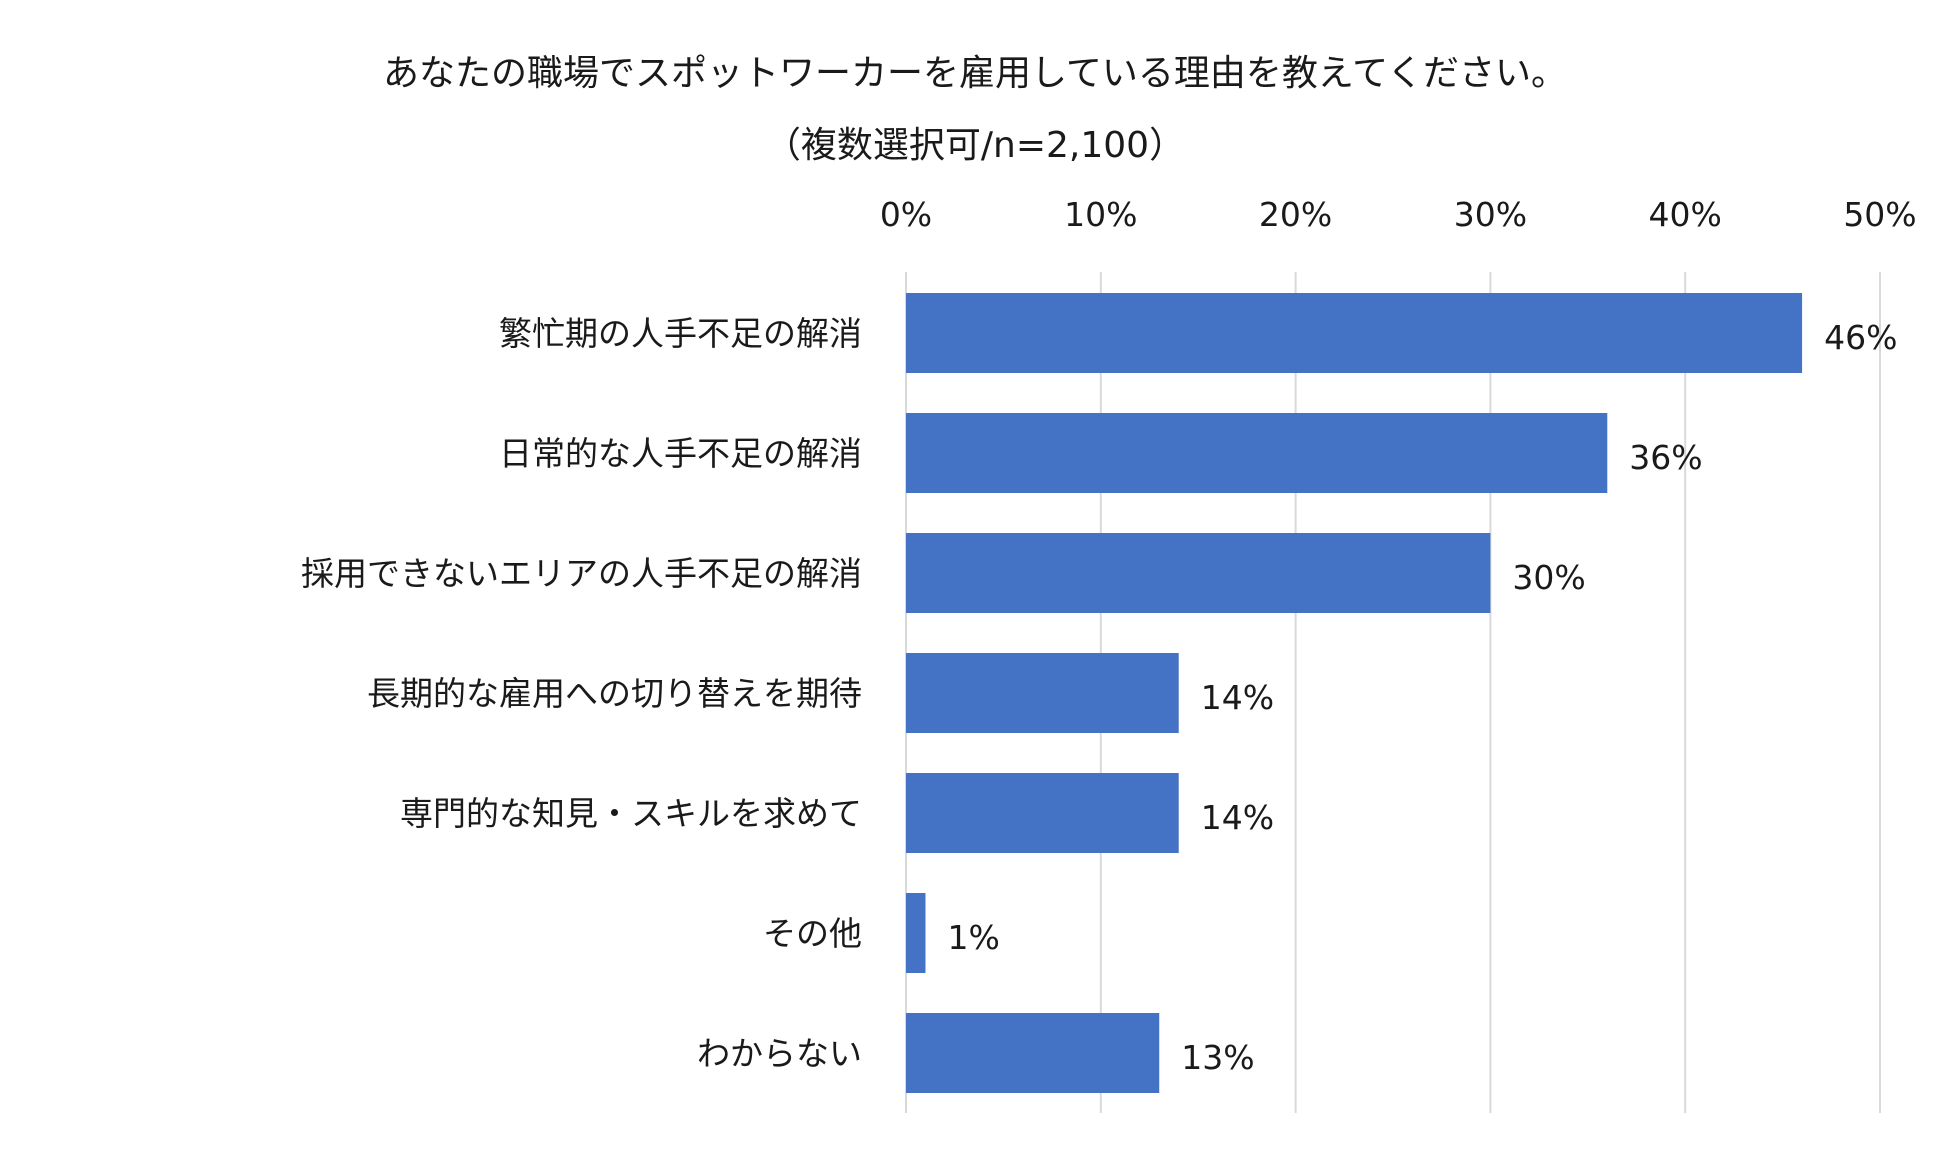  I want to click on x-tick-label: 40%, so click(1685, 214).